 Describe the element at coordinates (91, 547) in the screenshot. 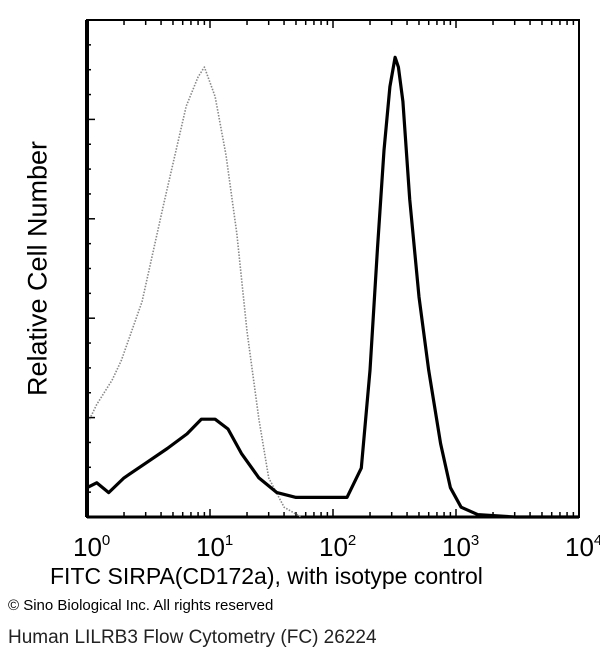

I see `x-tick-label: 10⁰` at that location.